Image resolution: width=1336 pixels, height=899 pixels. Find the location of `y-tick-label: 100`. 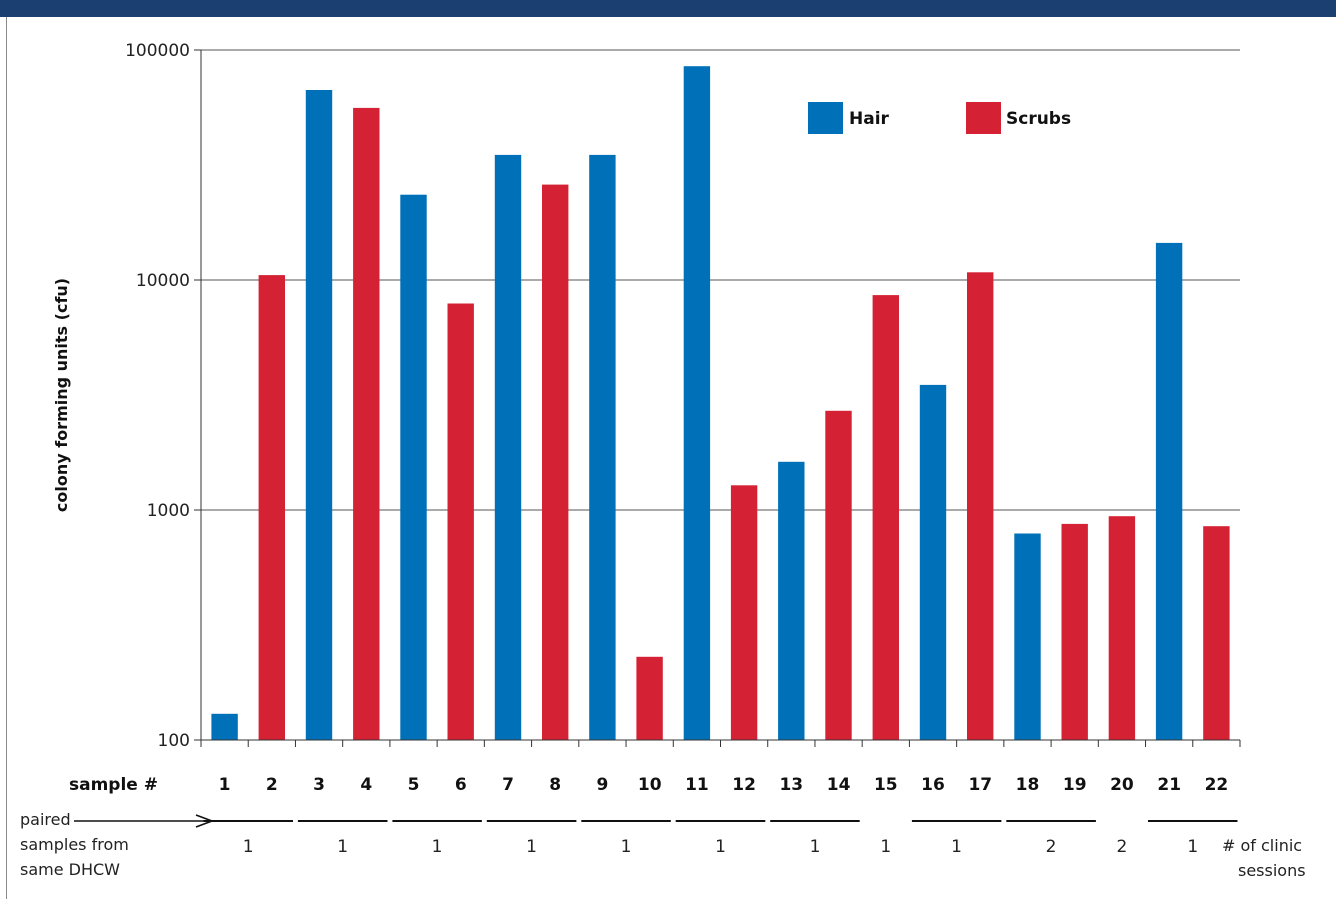

y-tick-label: 100 is located at coordinates (174, 741).